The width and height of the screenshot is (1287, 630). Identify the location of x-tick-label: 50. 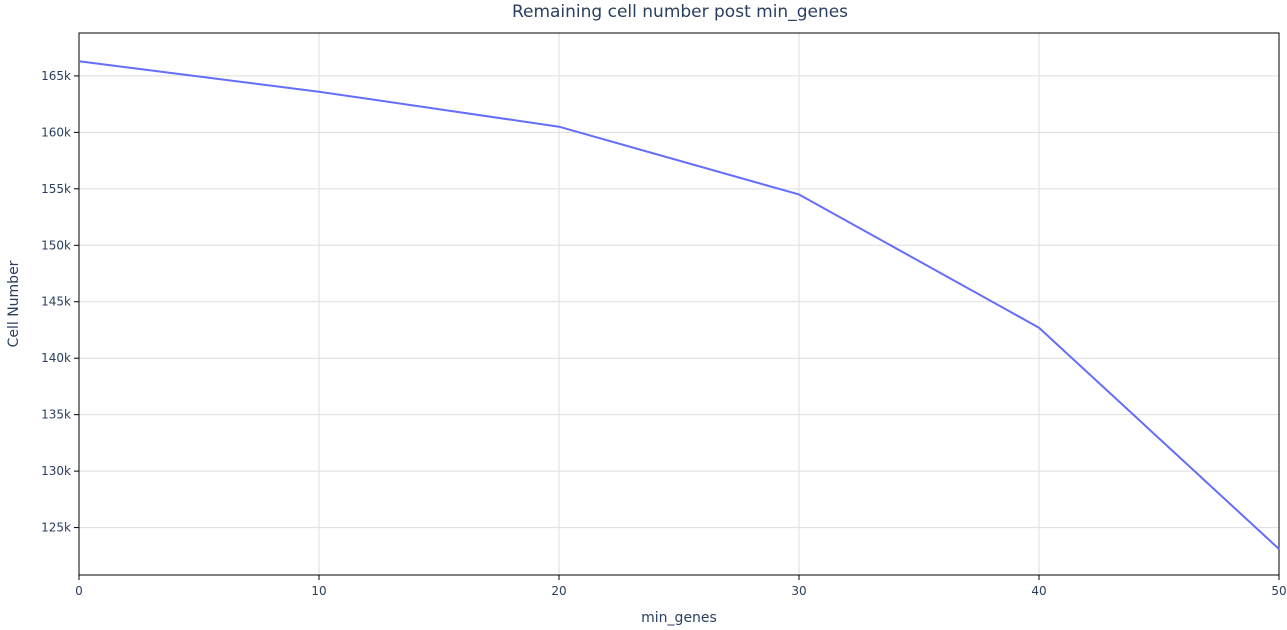
(1278, 591).